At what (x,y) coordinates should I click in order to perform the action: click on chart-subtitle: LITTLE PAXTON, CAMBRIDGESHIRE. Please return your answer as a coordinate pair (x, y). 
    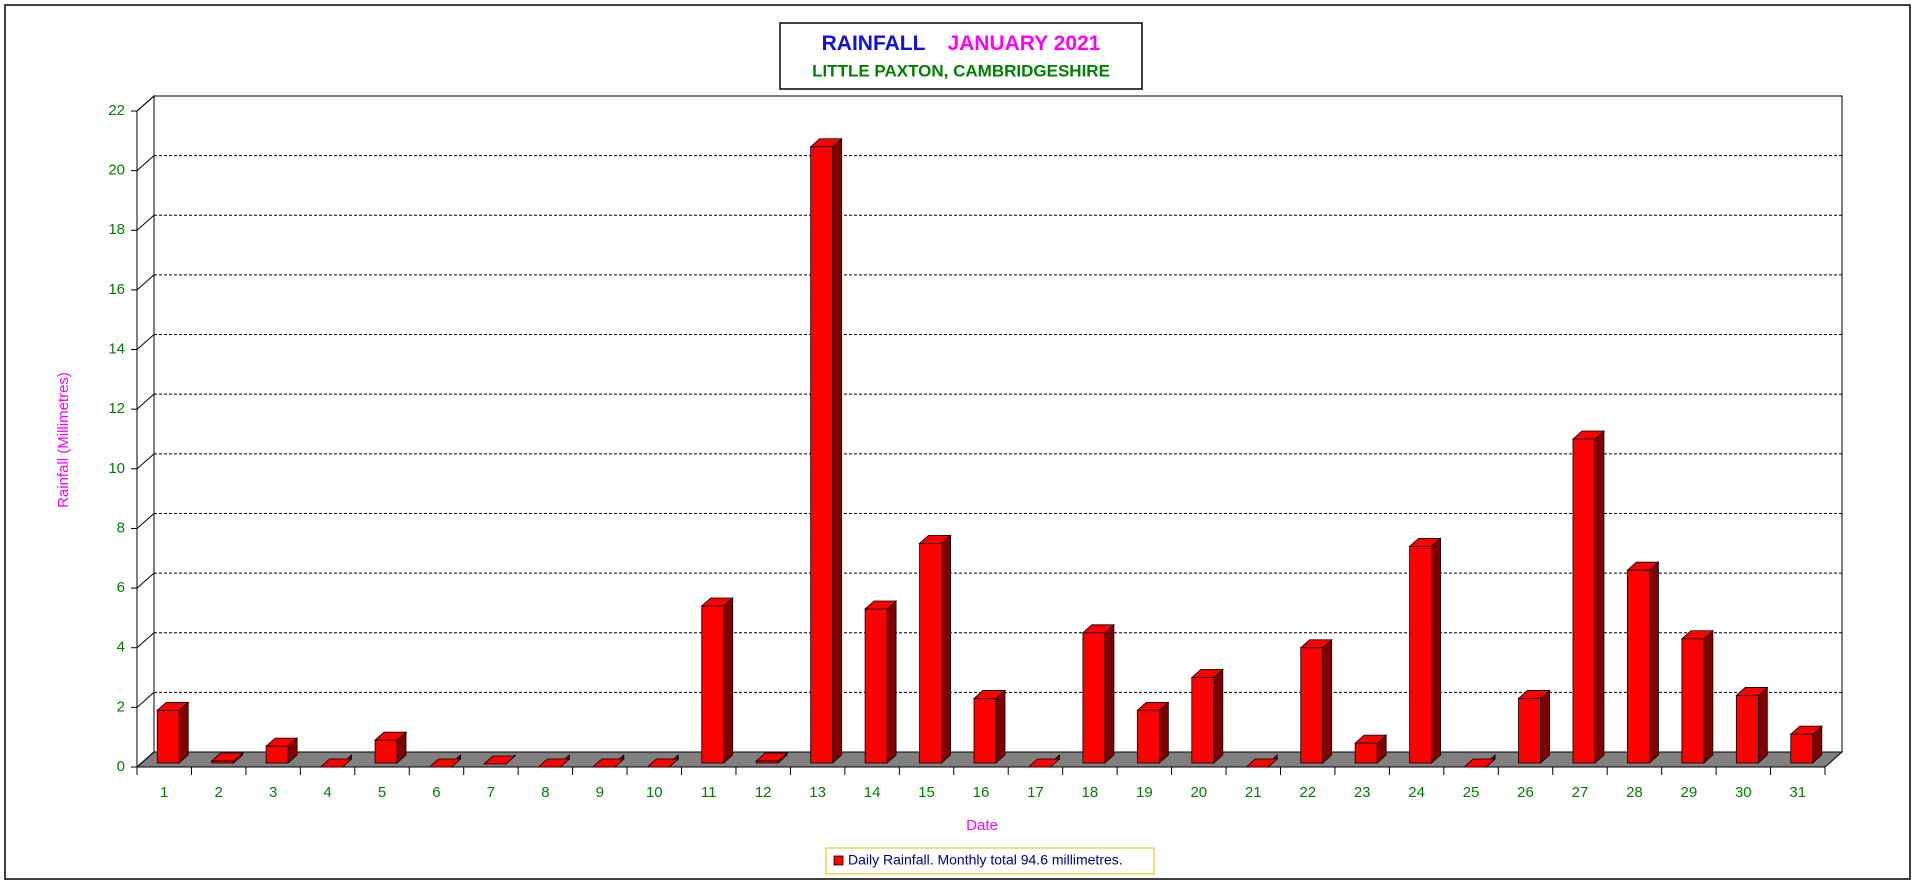
    Looking at the image, I should click on (961, 70).